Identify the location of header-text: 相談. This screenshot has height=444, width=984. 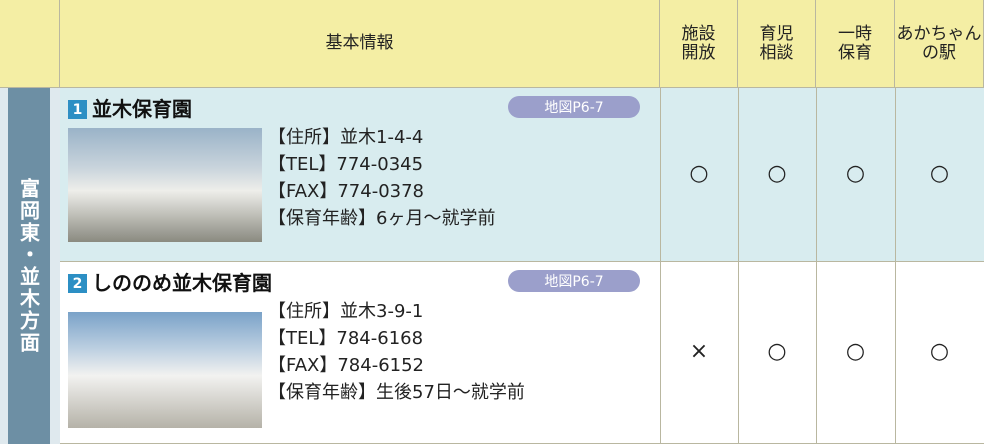
(776, 52).